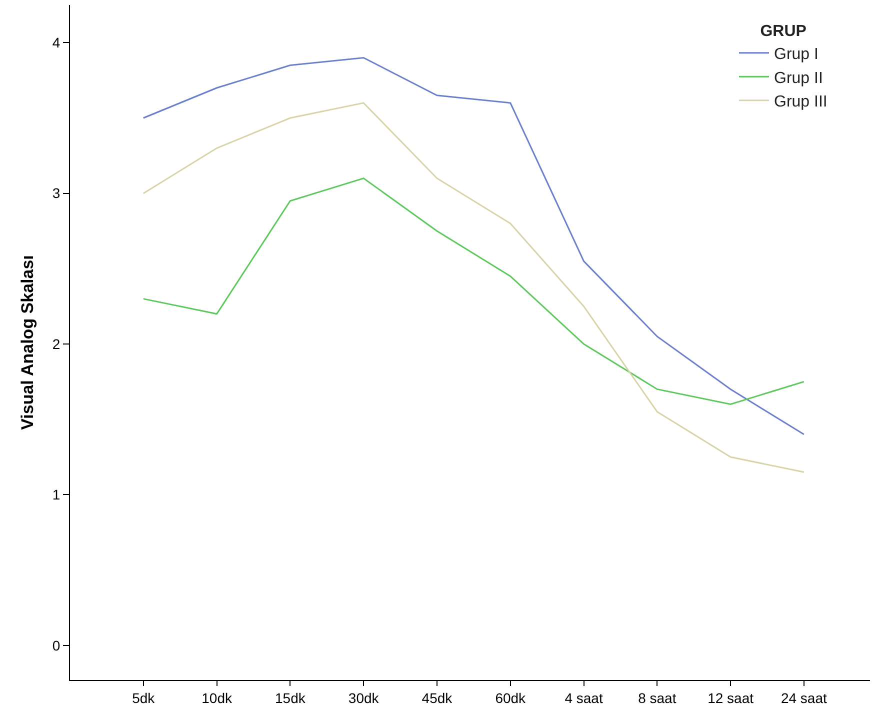 This screenshot has width=872, height=720. I want to click on x-tick-label: 15dk, so click(290, 698).